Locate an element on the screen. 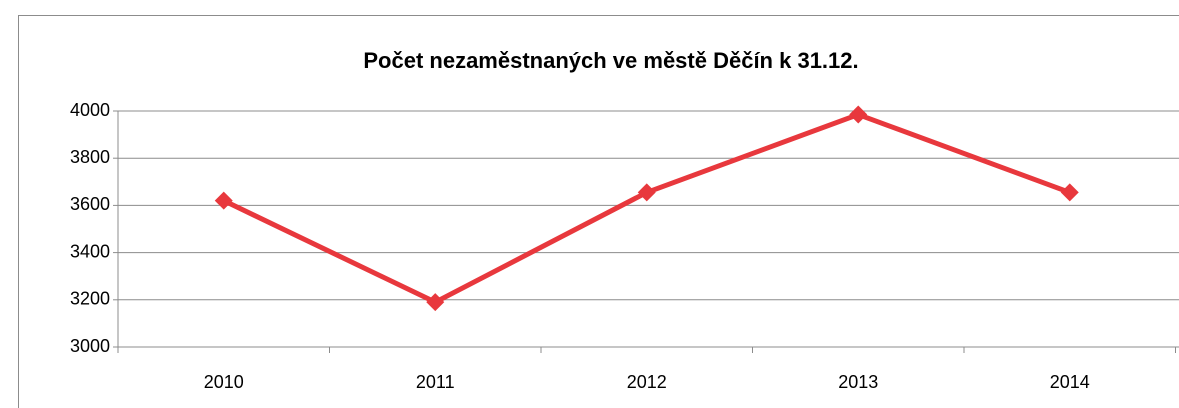 The height and width of the screenshot is (408, 1179). x-tick-label: 2011 is located at coordinates (435, 382).